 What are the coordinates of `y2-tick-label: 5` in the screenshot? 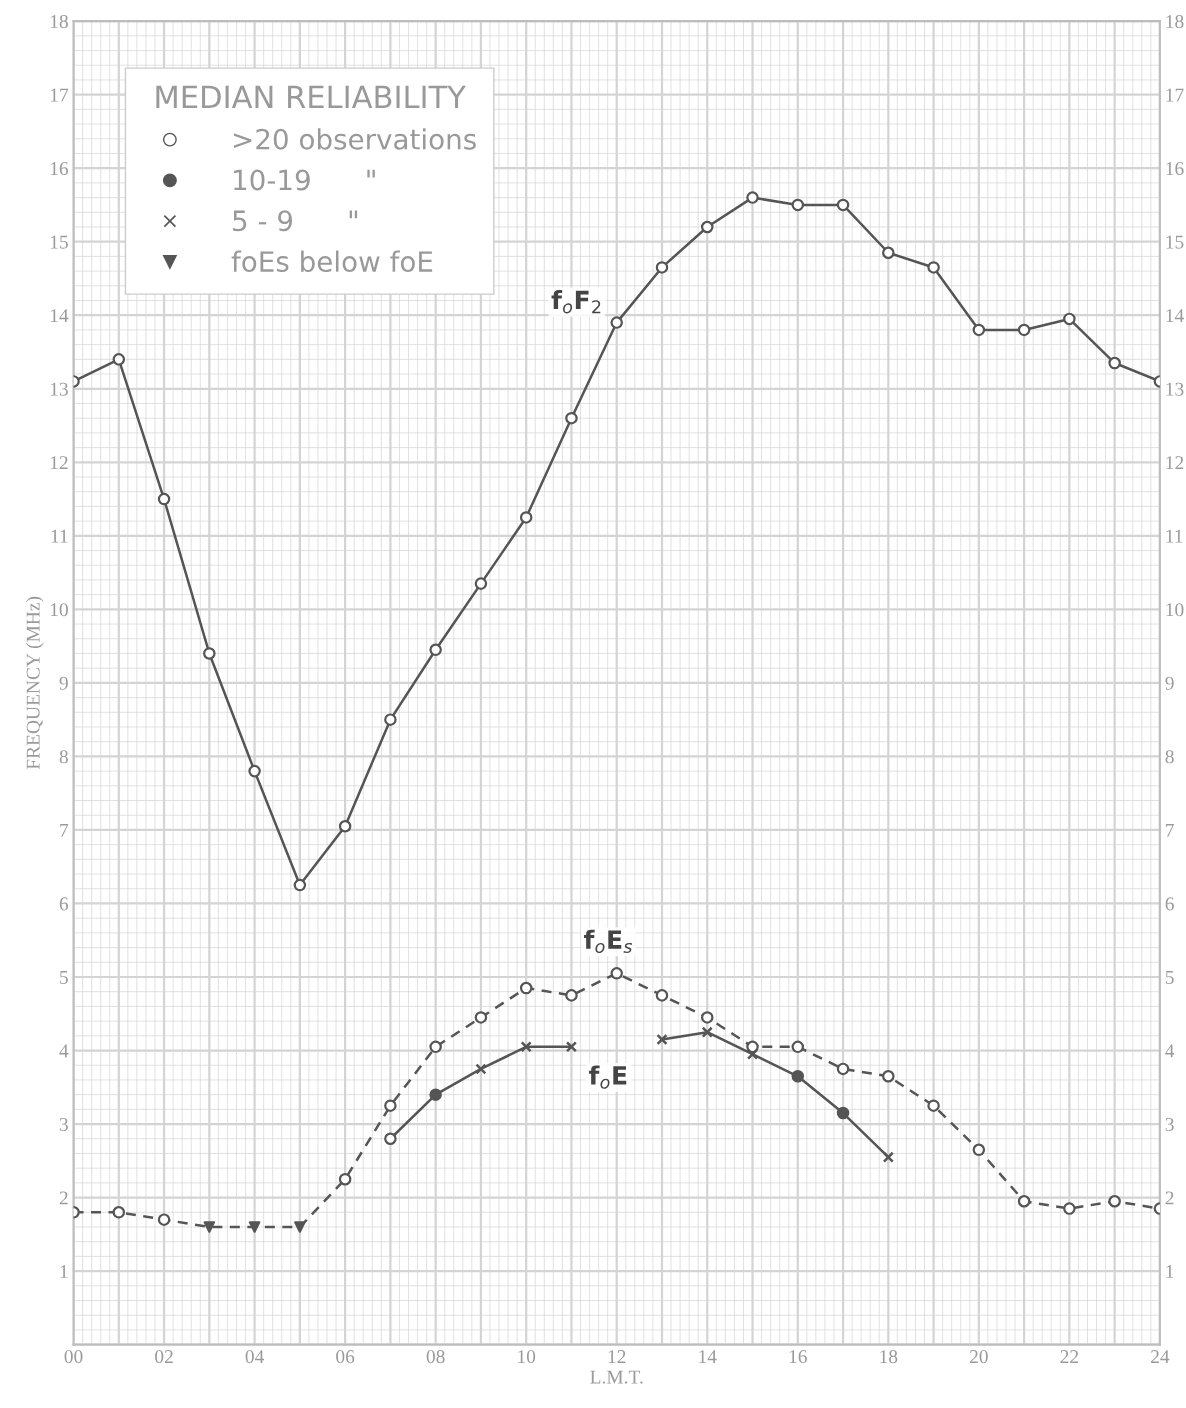 It's located at (1169, 977).